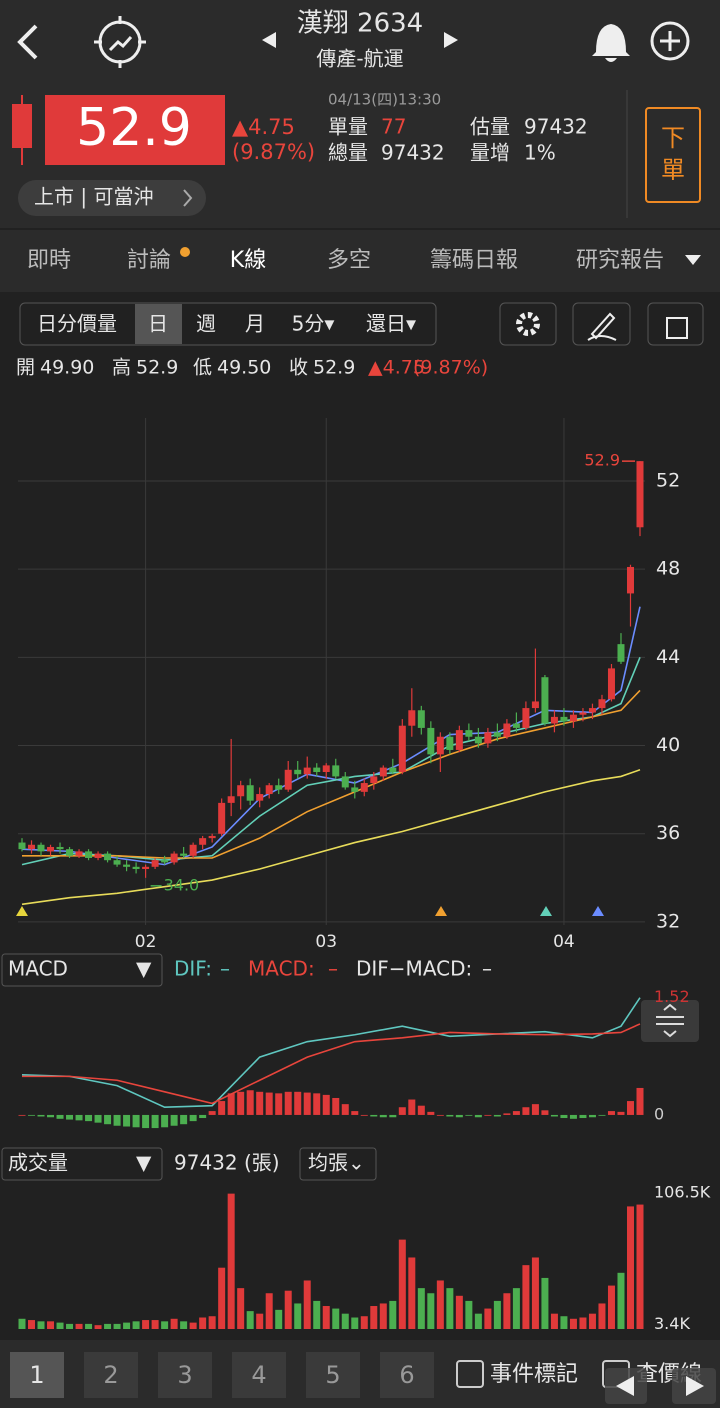 This screenshot has width=720, height=1408. Describe the element at coordinates (82, 970) in the screenshot. I see `indicator-selector` at that location.